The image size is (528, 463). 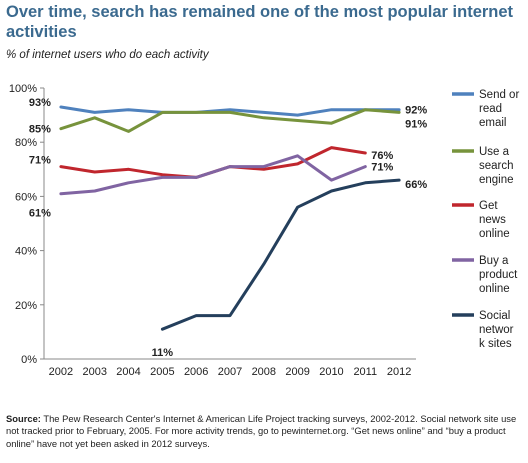 I want to click on legend-label: Social, so click(x=494, y=316).